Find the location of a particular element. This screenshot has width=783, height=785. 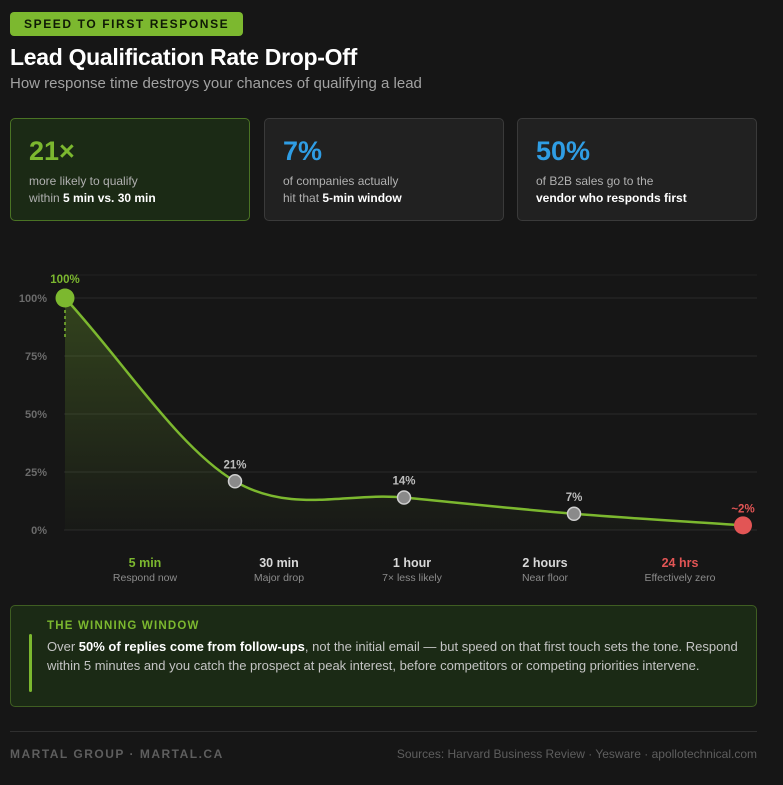

y-tick-label: 50% is located at coordinates (36, 415).